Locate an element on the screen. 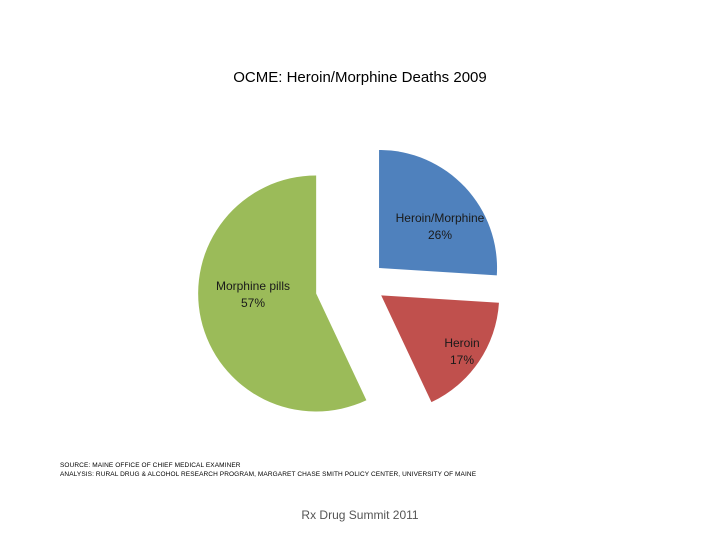 The height and width of the screenshot is (540, 720). slice-category-label: Heroin/Morphine is located at coordinates (440, 218).